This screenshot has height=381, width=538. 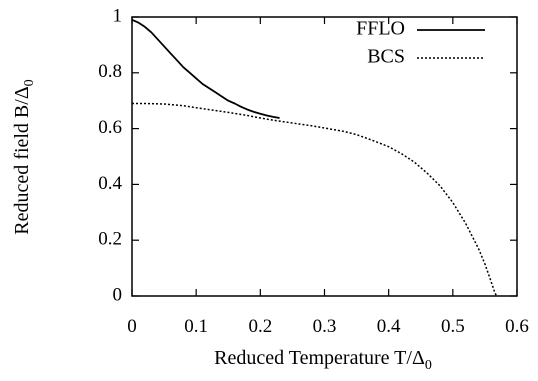 What do you see at coordinates (205, 68) in the screenshot?
I see `series-line-fflo` at bounding box center [205, 68].